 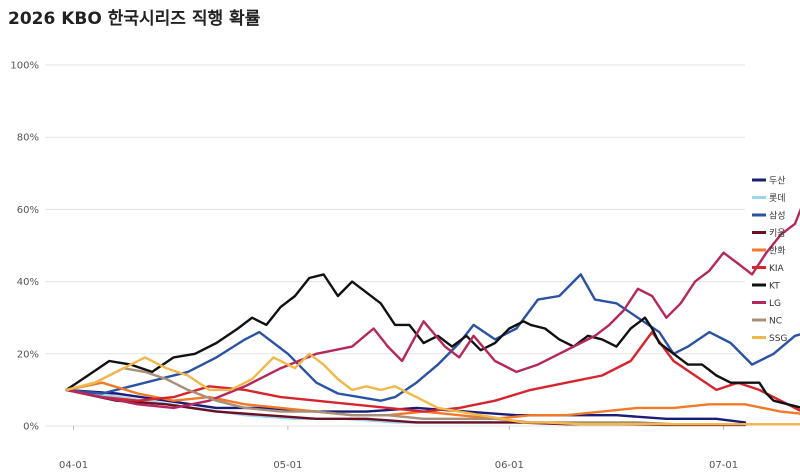 What do you see at coordinates (287, 465) in the screenshot?
I see `x-tick-label: 05-01` at bounding box center [287, 465].